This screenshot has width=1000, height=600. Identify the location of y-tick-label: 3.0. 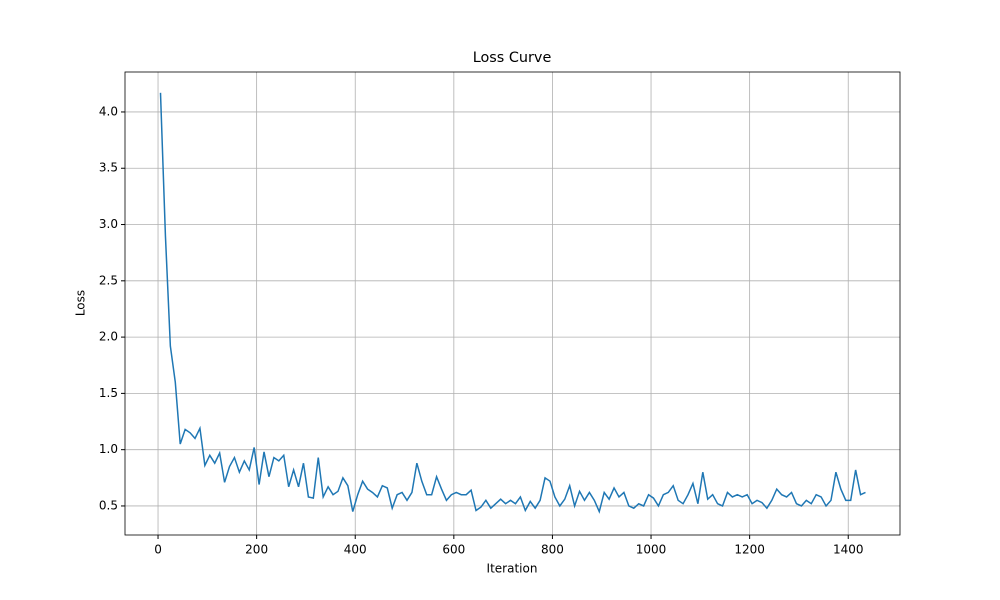
(108, 224).